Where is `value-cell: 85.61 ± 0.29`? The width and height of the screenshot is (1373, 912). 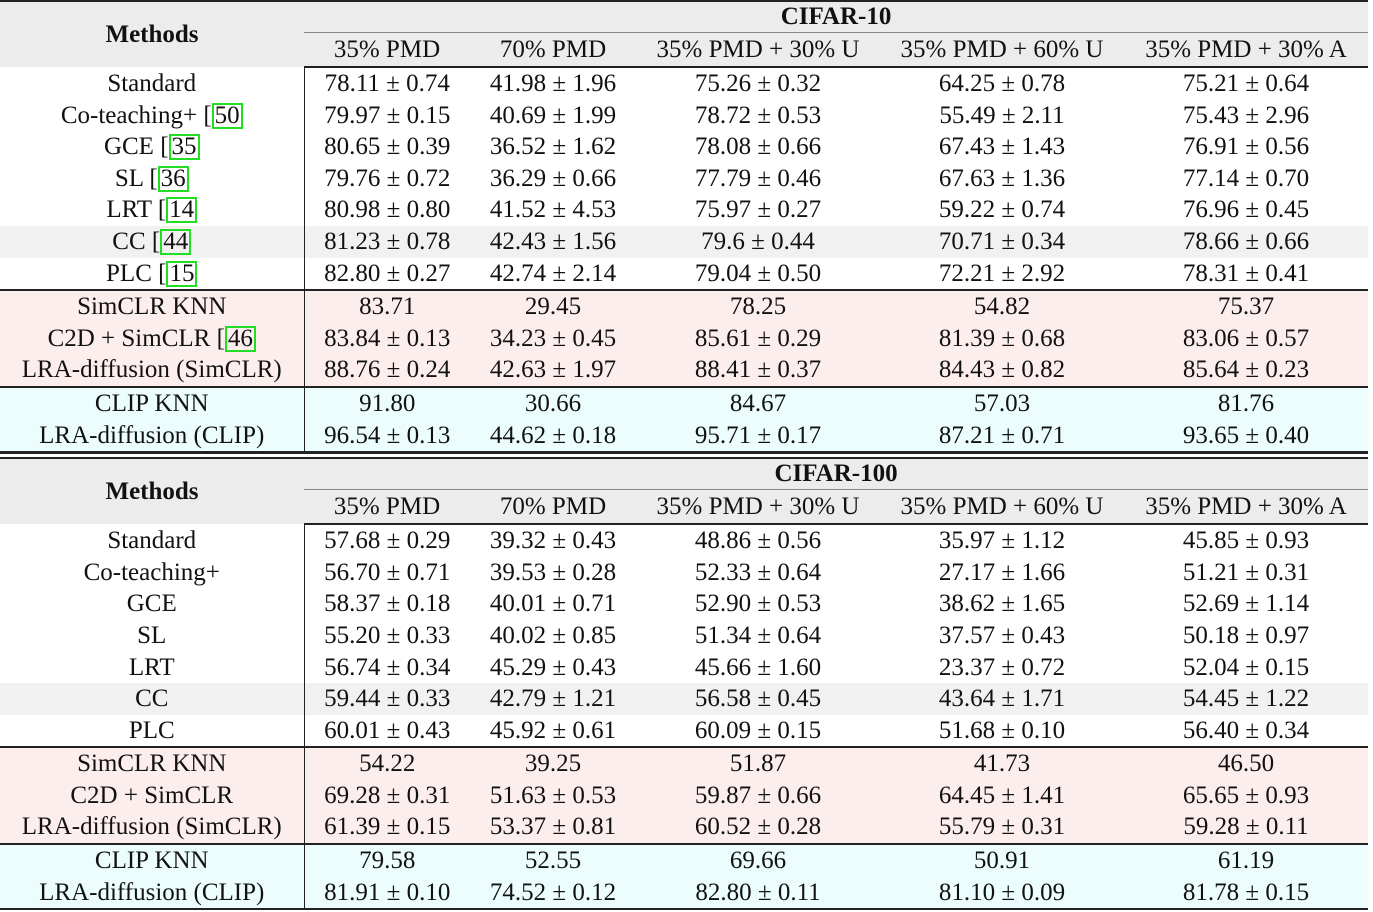 value-cell: 85.61 ± 0.29 is located at coordinates (758, 338).